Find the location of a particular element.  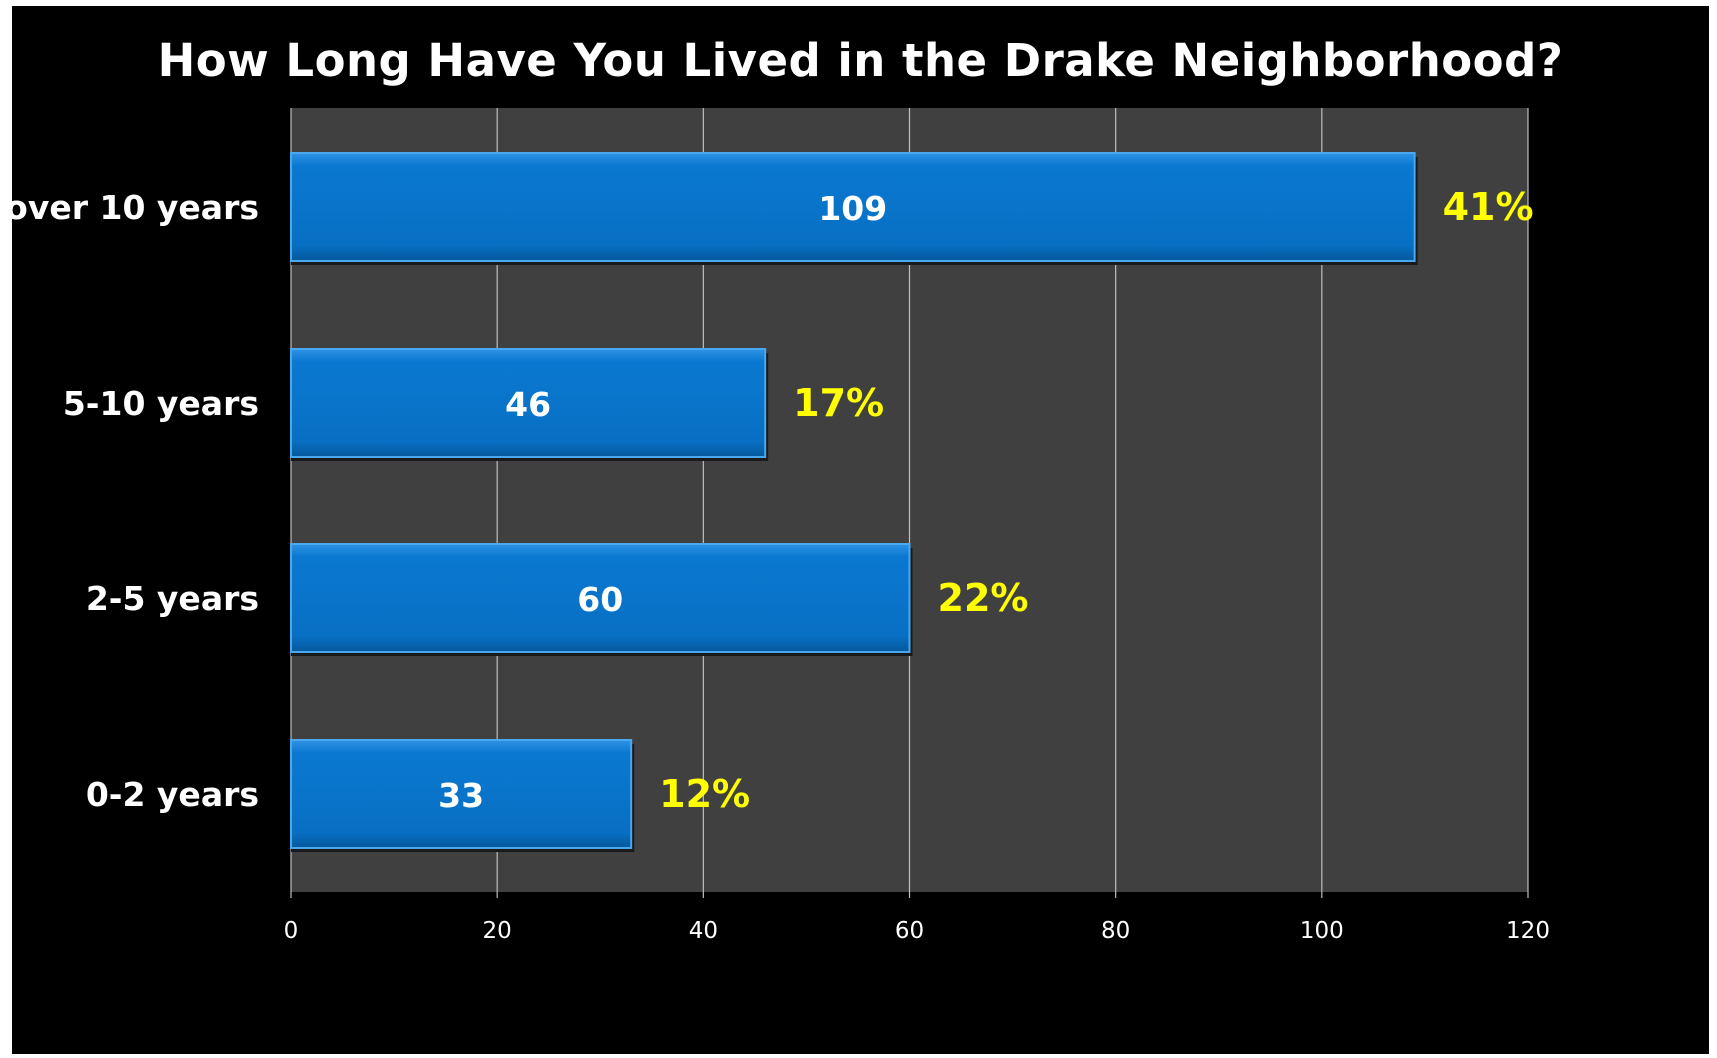

category-label: over 10 years is located at coordinates (135, 207).